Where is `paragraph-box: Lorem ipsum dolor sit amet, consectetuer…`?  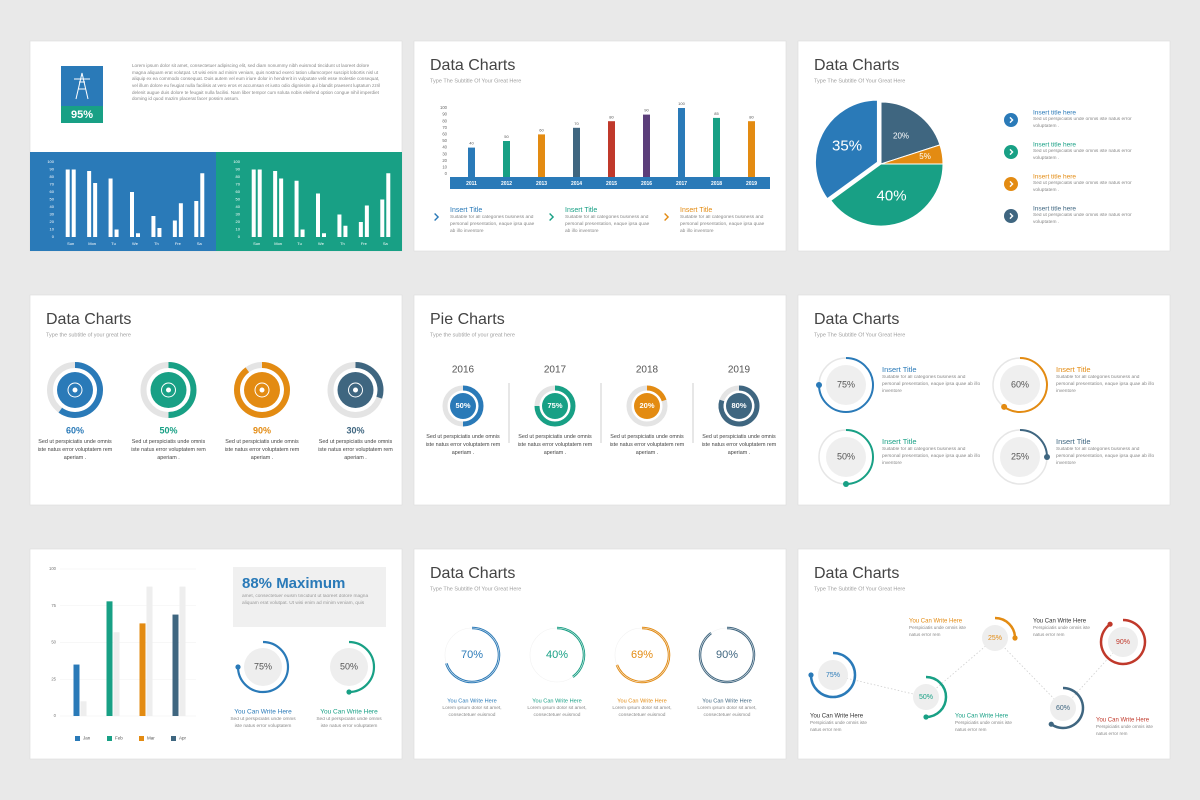
paragraph-box: Lorem ipsum dolor sit amet, consectetuer… is located at coordinates (256, 82).